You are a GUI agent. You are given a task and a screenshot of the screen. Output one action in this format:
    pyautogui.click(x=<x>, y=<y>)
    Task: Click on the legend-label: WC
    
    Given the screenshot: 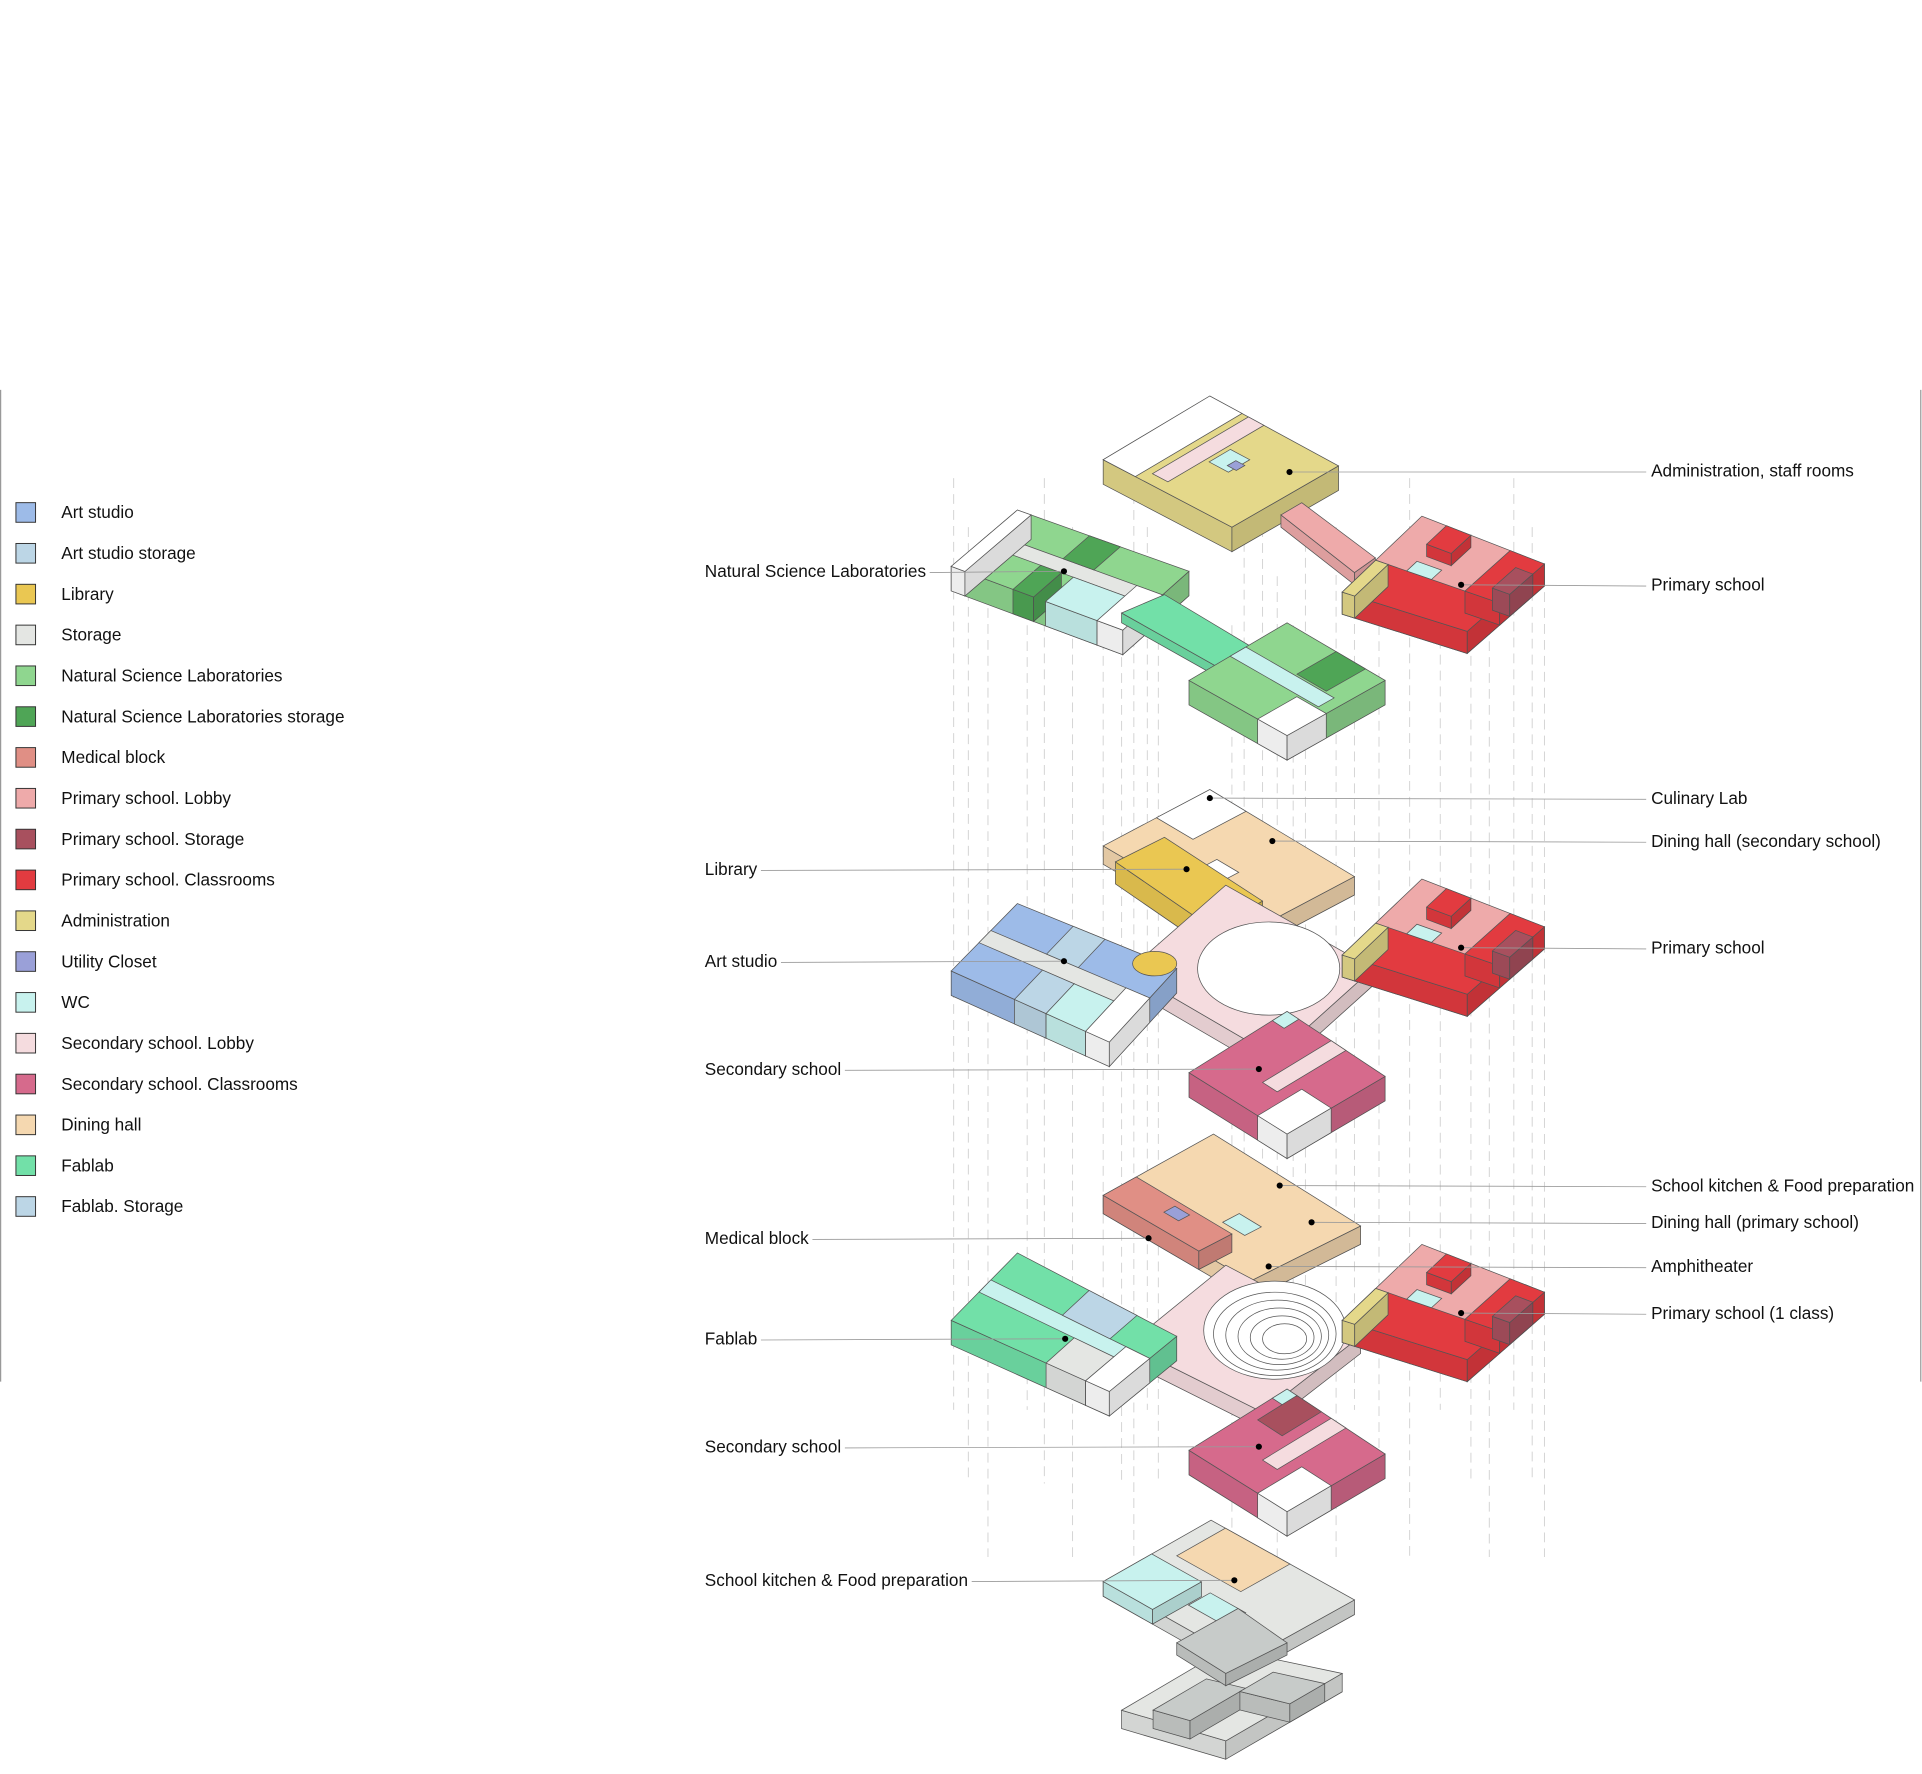 What is the action you would take?
    pyautogui.click(x=75, y=1002)
    